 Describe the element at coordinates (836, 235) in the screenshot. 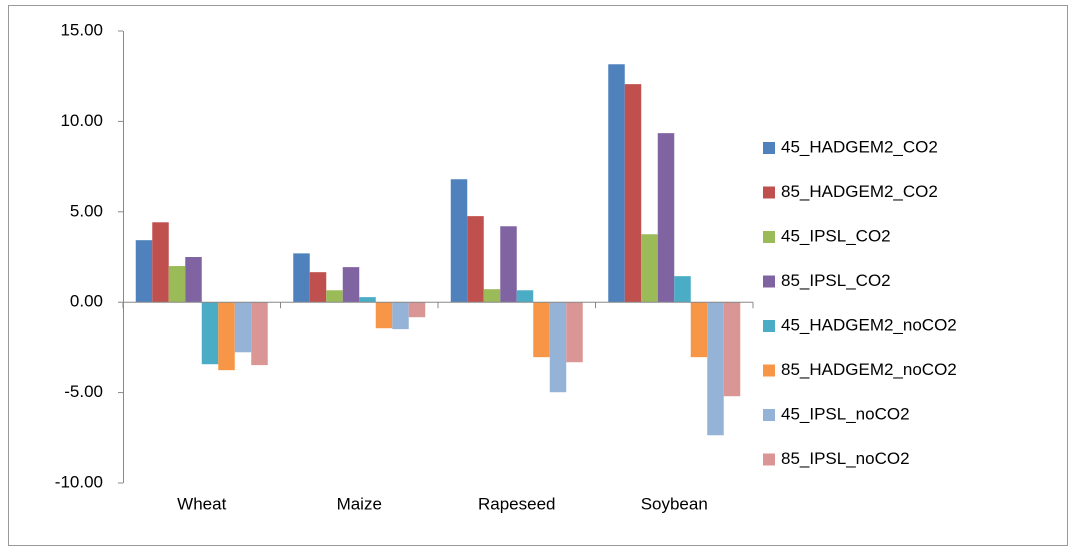

I see `legend-label: 45_IPSL_CO2` at that location.